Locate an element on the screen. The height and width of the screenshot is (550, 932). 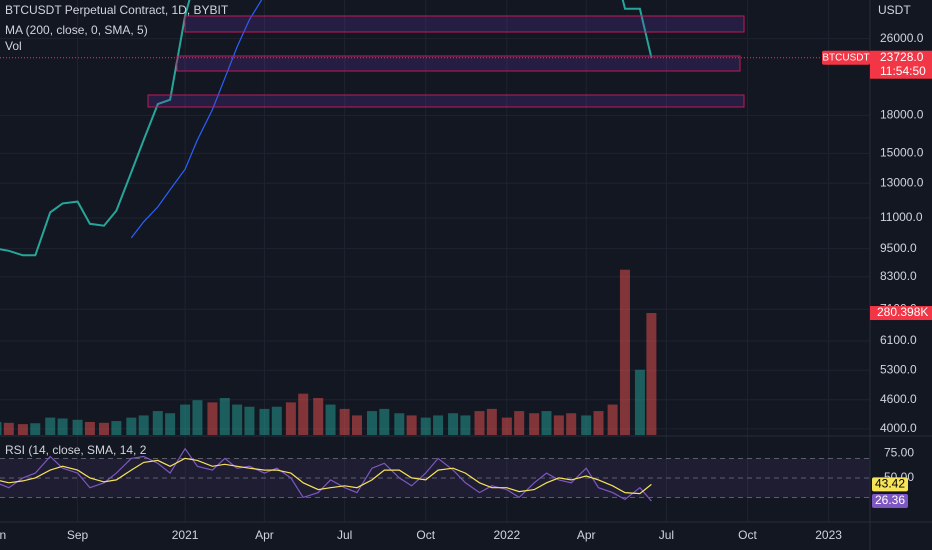
vol-legend: Vol is located at coordinates (13, 46).